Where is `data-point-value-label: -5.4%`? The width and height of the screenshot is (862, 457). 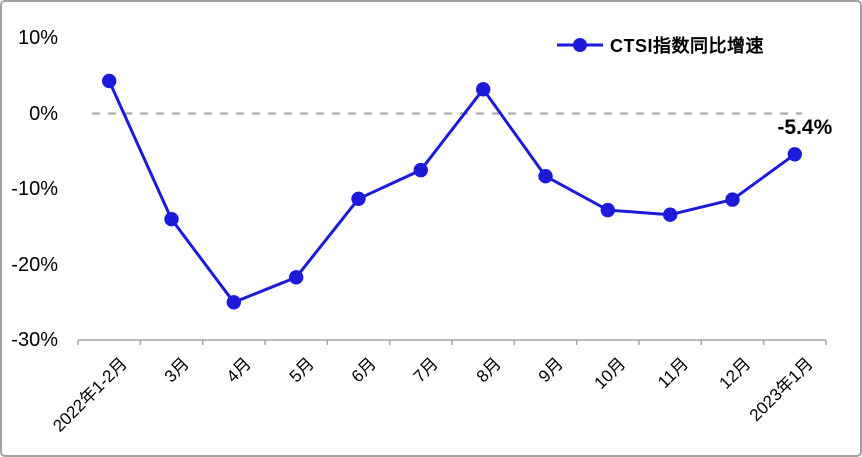 data-point-value-label: -5.4% is located at coordinates (805, 128).